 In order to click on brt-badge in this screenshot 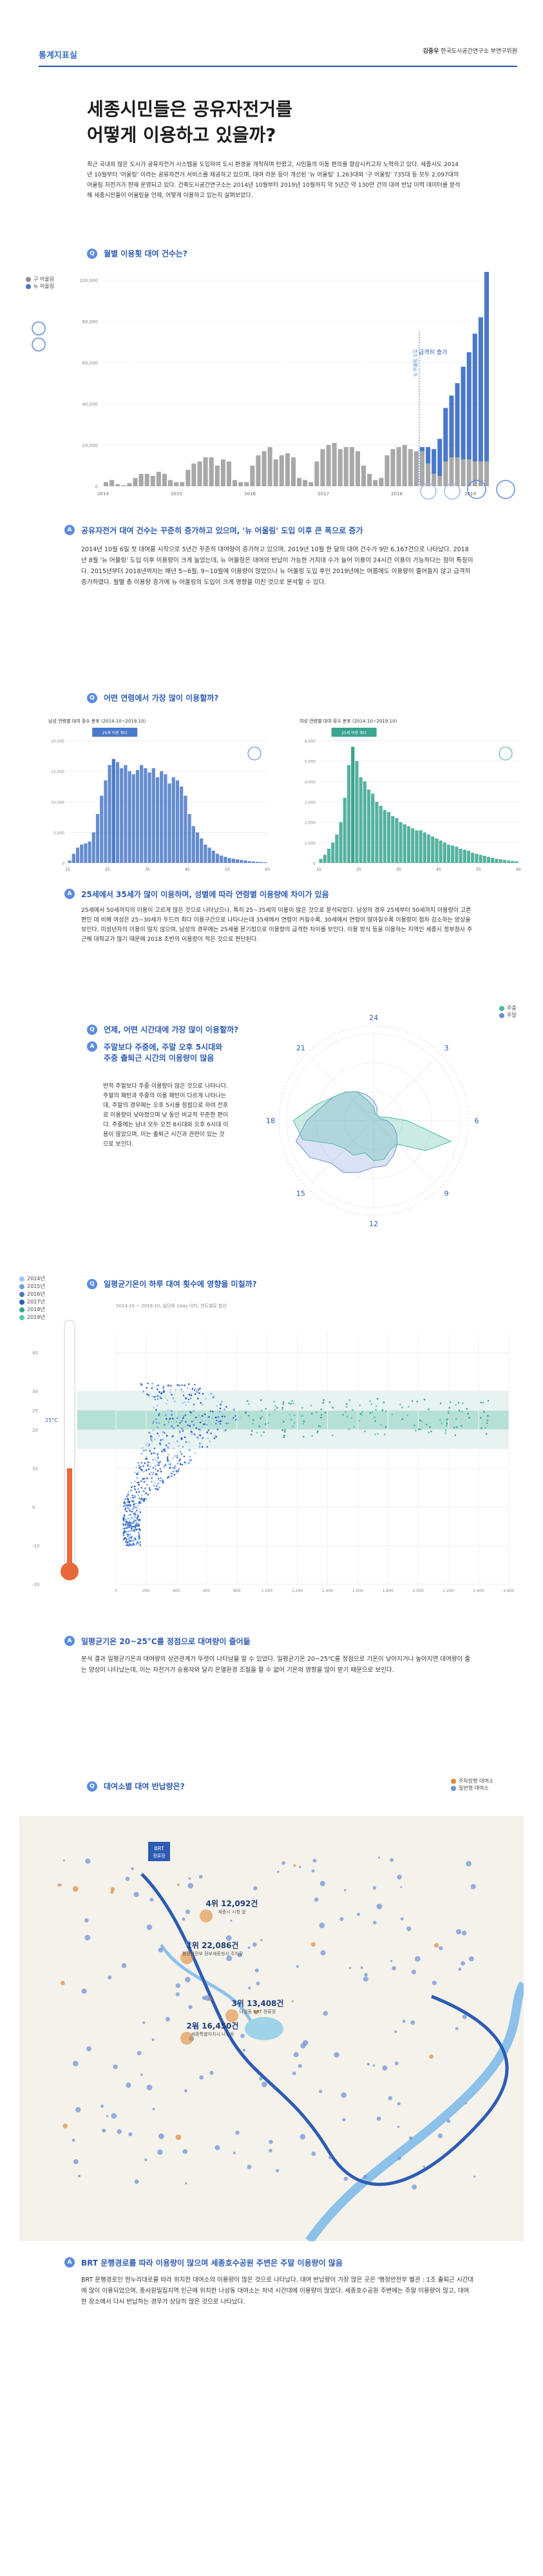, I will do `click(159, 1851)`.